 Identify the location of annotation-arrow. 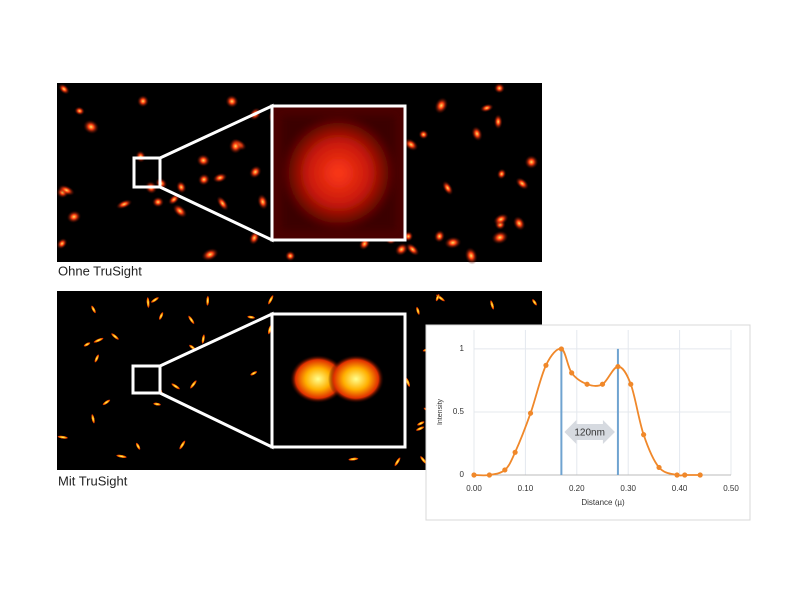
(589, 432).